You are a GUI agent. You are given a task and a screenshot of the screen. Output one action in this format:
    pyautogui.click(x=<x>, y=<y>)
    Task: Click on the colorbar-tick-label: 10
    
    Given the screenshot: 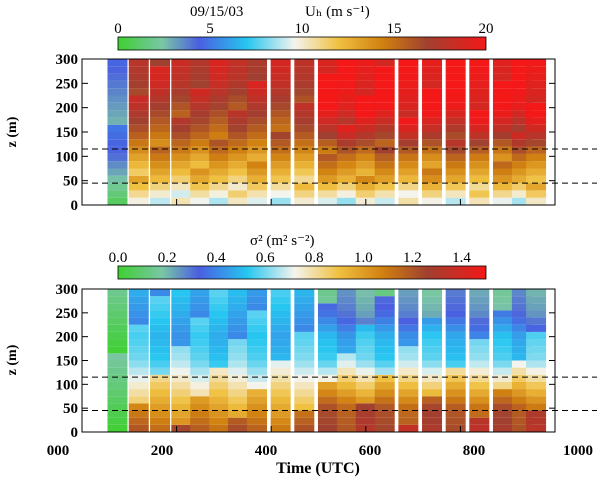 What is the action you would take?
    pyautogui.click(x=302, y=29)
    